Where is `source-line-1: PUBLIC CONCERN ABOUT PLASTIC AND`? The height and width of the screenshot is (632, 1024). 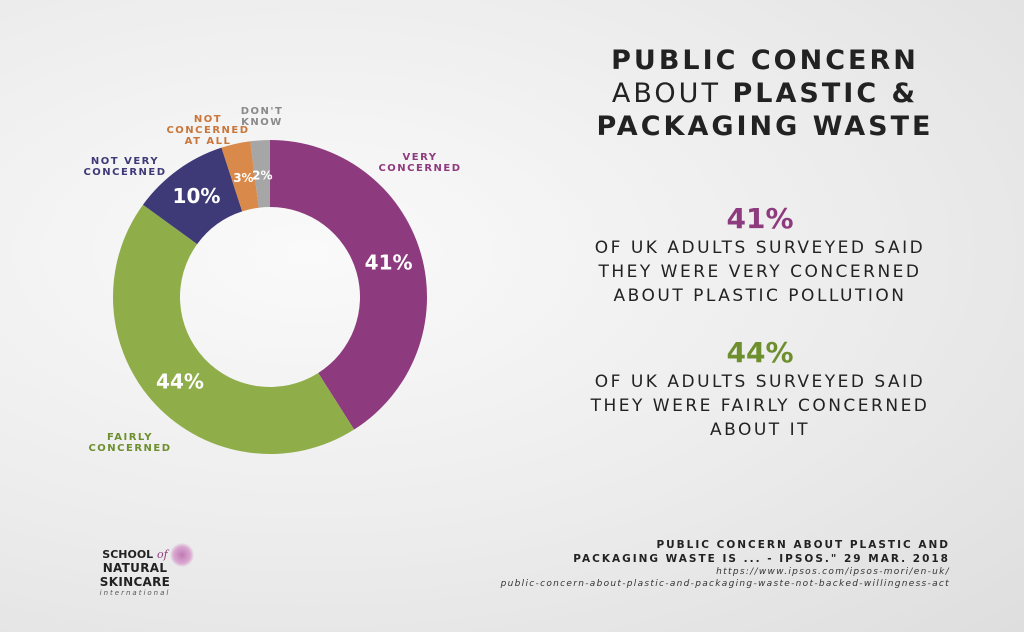 source-line-1: PUBLIC CONCERN ABOUT PLASTIC AND is located at coordinates (803, 545).